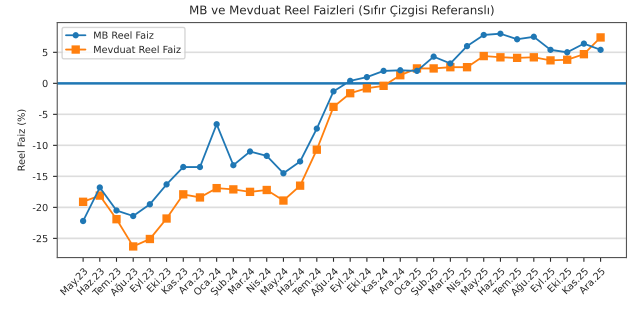  I want to click on y-tick-label: -10, so click(40, 146).